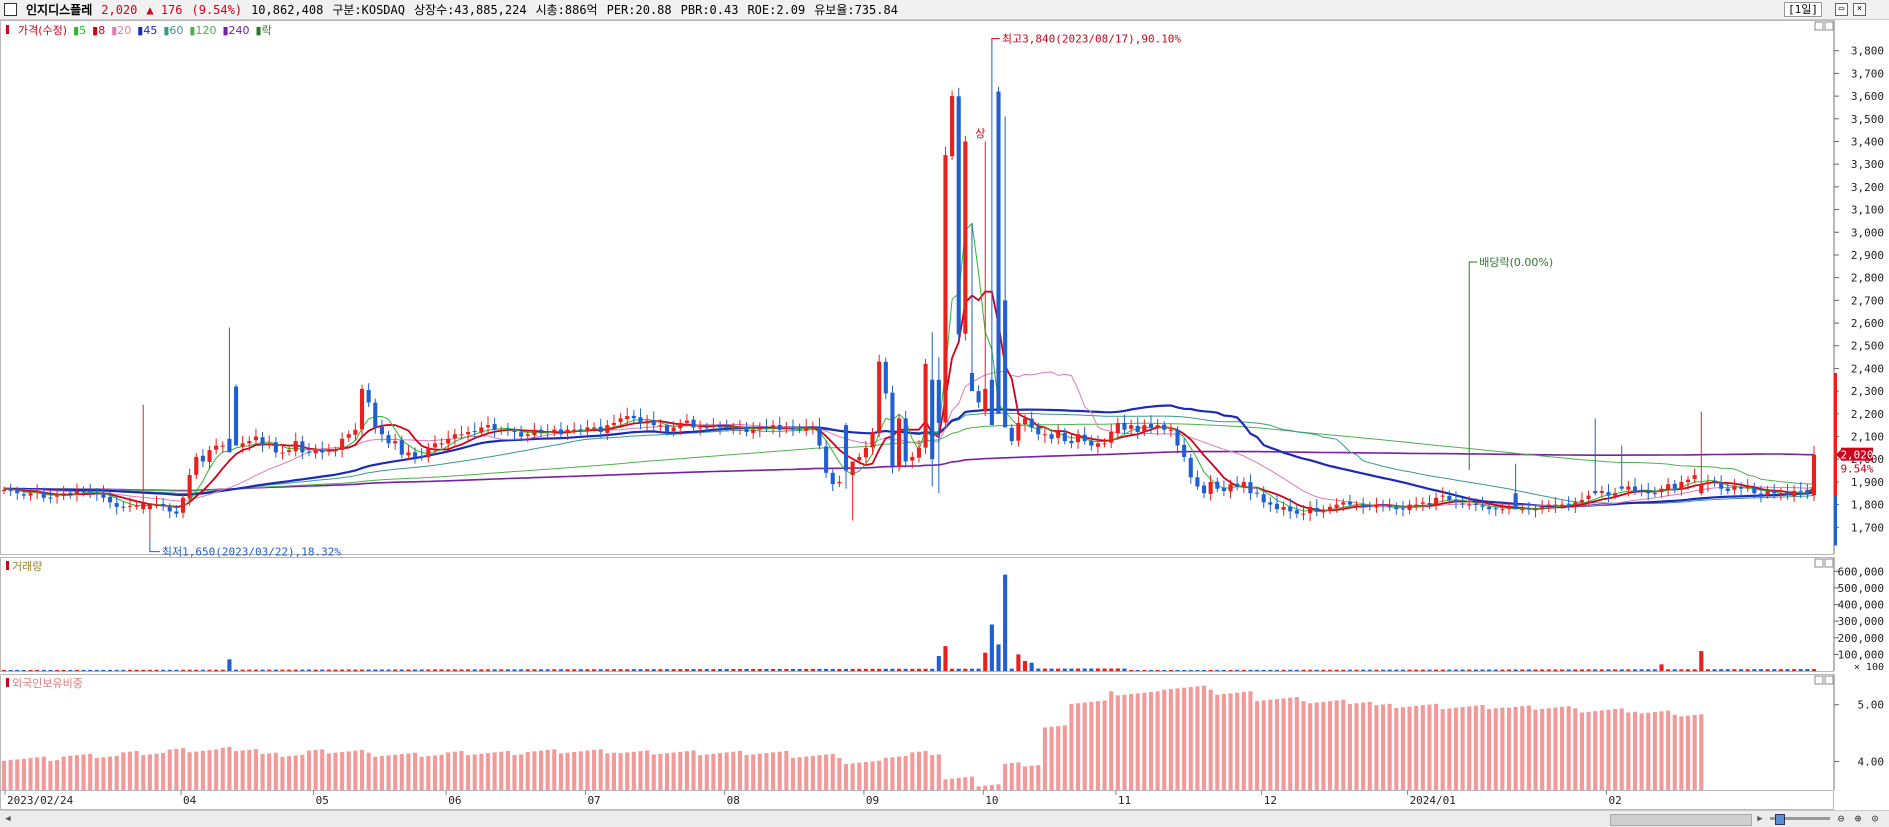  Describe the element at coordinates (1875, 818) in the screenshot. I see `zoom-reset-icon: ⊙` at that location.